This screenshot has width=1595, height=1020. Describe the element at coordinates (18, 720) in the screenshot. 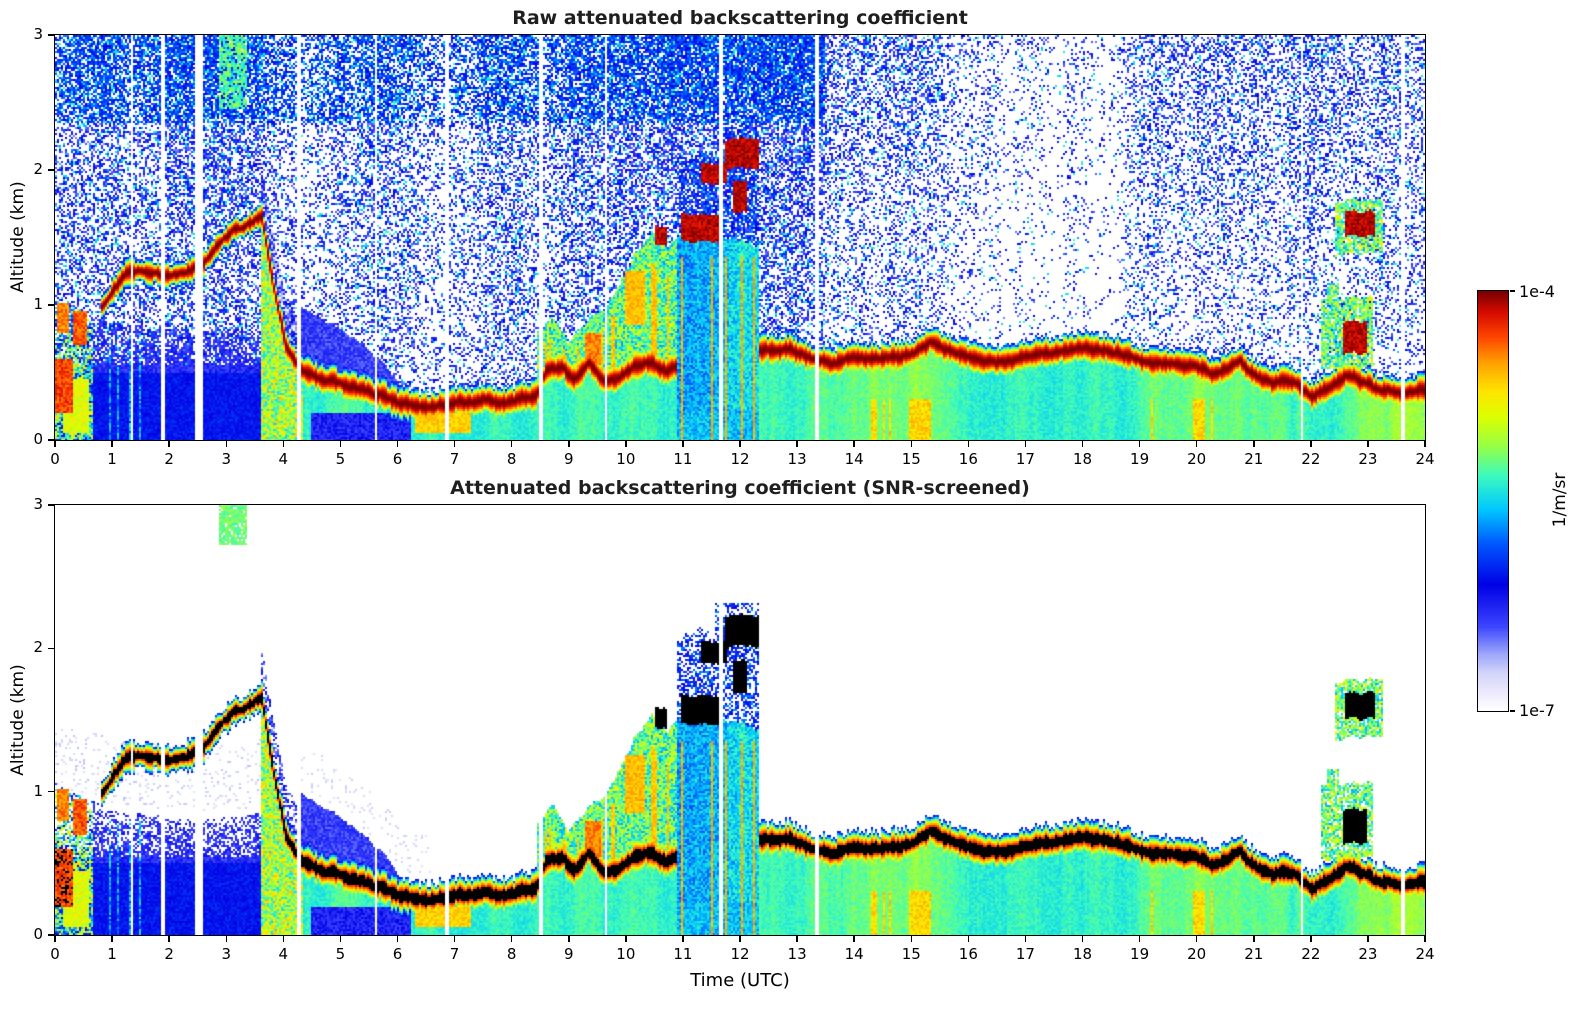

I see `panel2-y-axis-label: Altitude (km)` at that location.